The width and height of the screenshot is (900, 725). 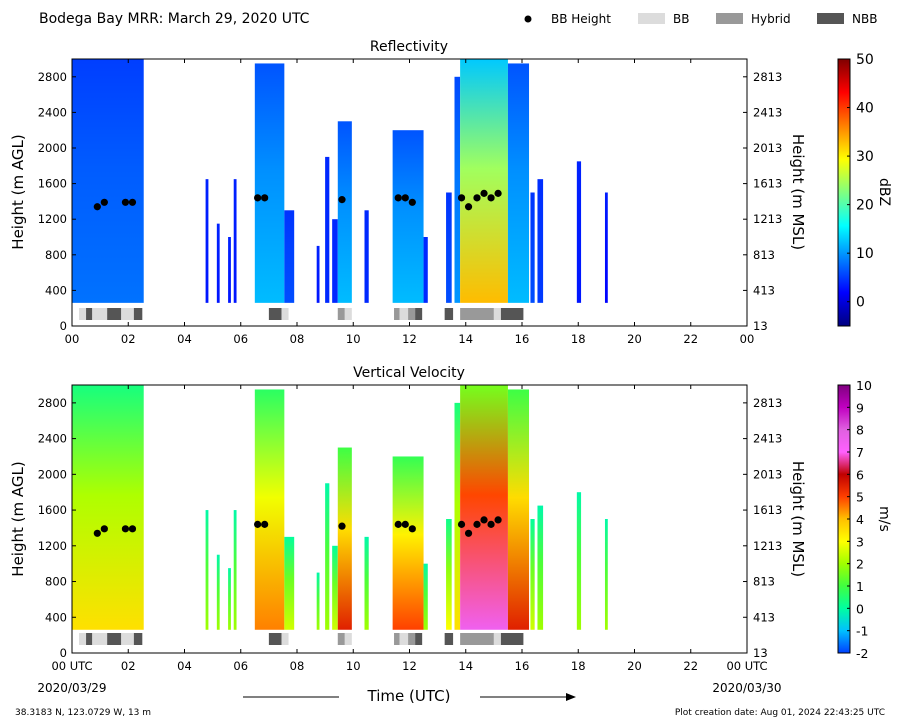 I want to click on date-end-label: 2020/03/30, so click(x=746, y=688).